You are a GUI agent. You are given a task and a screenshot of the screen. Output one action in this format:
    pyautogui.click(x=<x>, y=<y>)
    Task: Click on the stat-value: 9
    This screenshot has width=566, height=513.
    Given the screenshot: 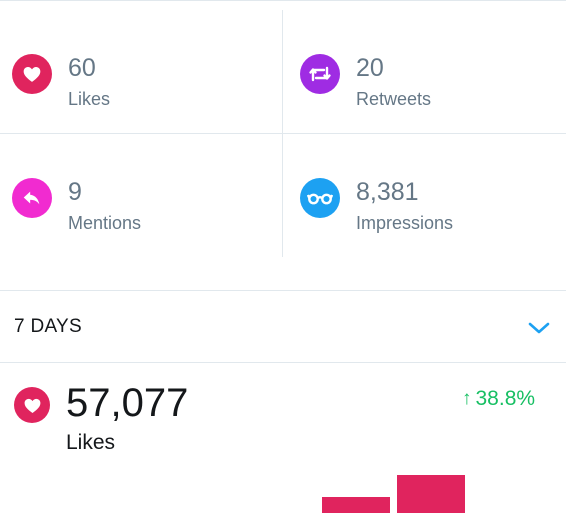 What is the action you would take?
    pyautogui.click(x=75, y=192)
    